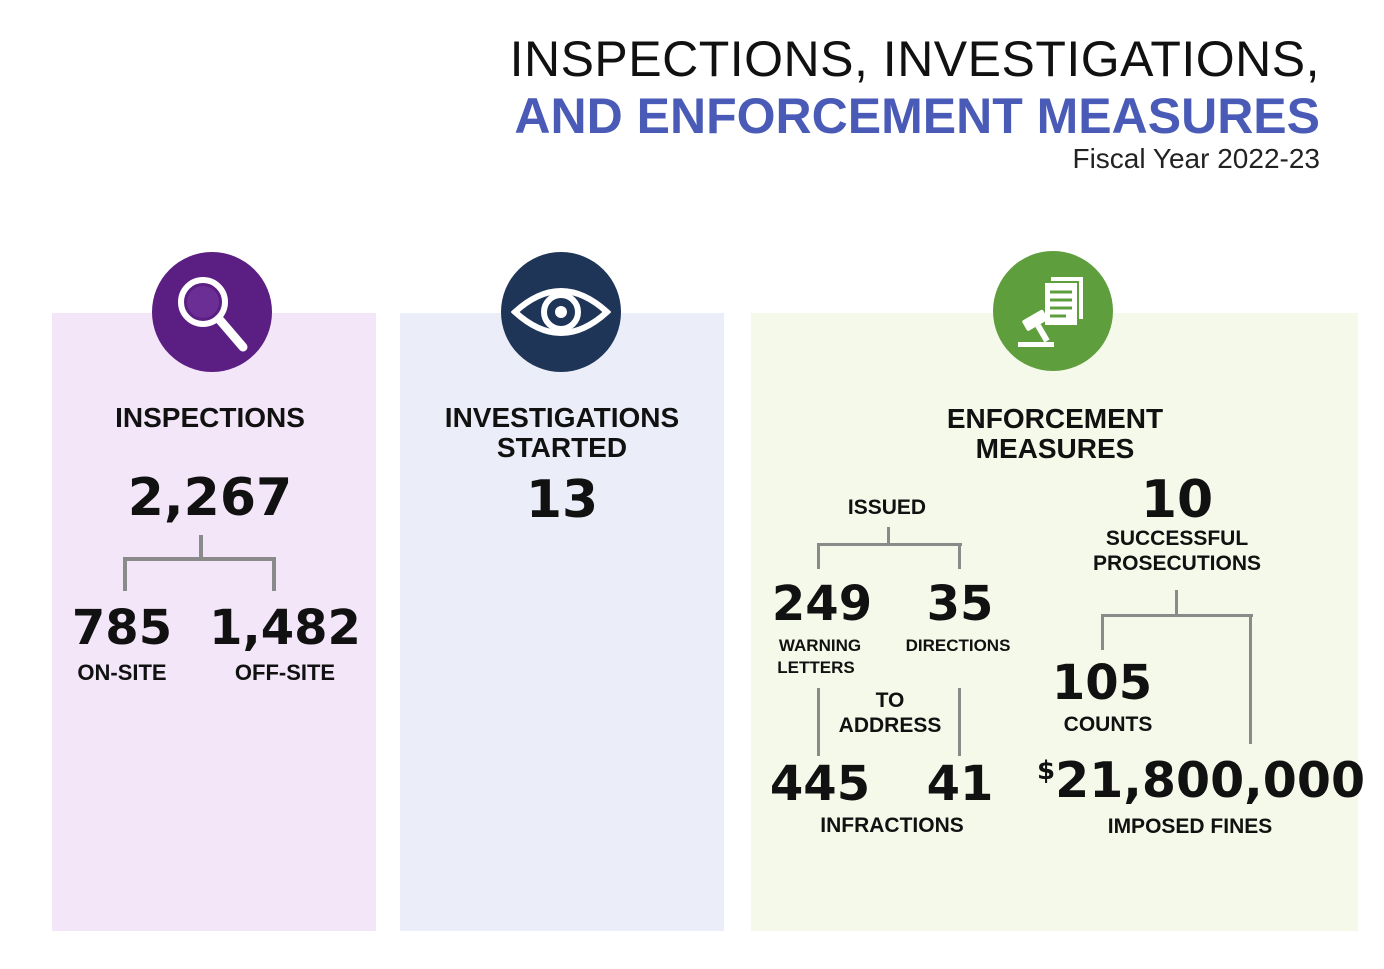 The image size is (1384, 969). I want to click on investigations-panel, so click(562, 622).